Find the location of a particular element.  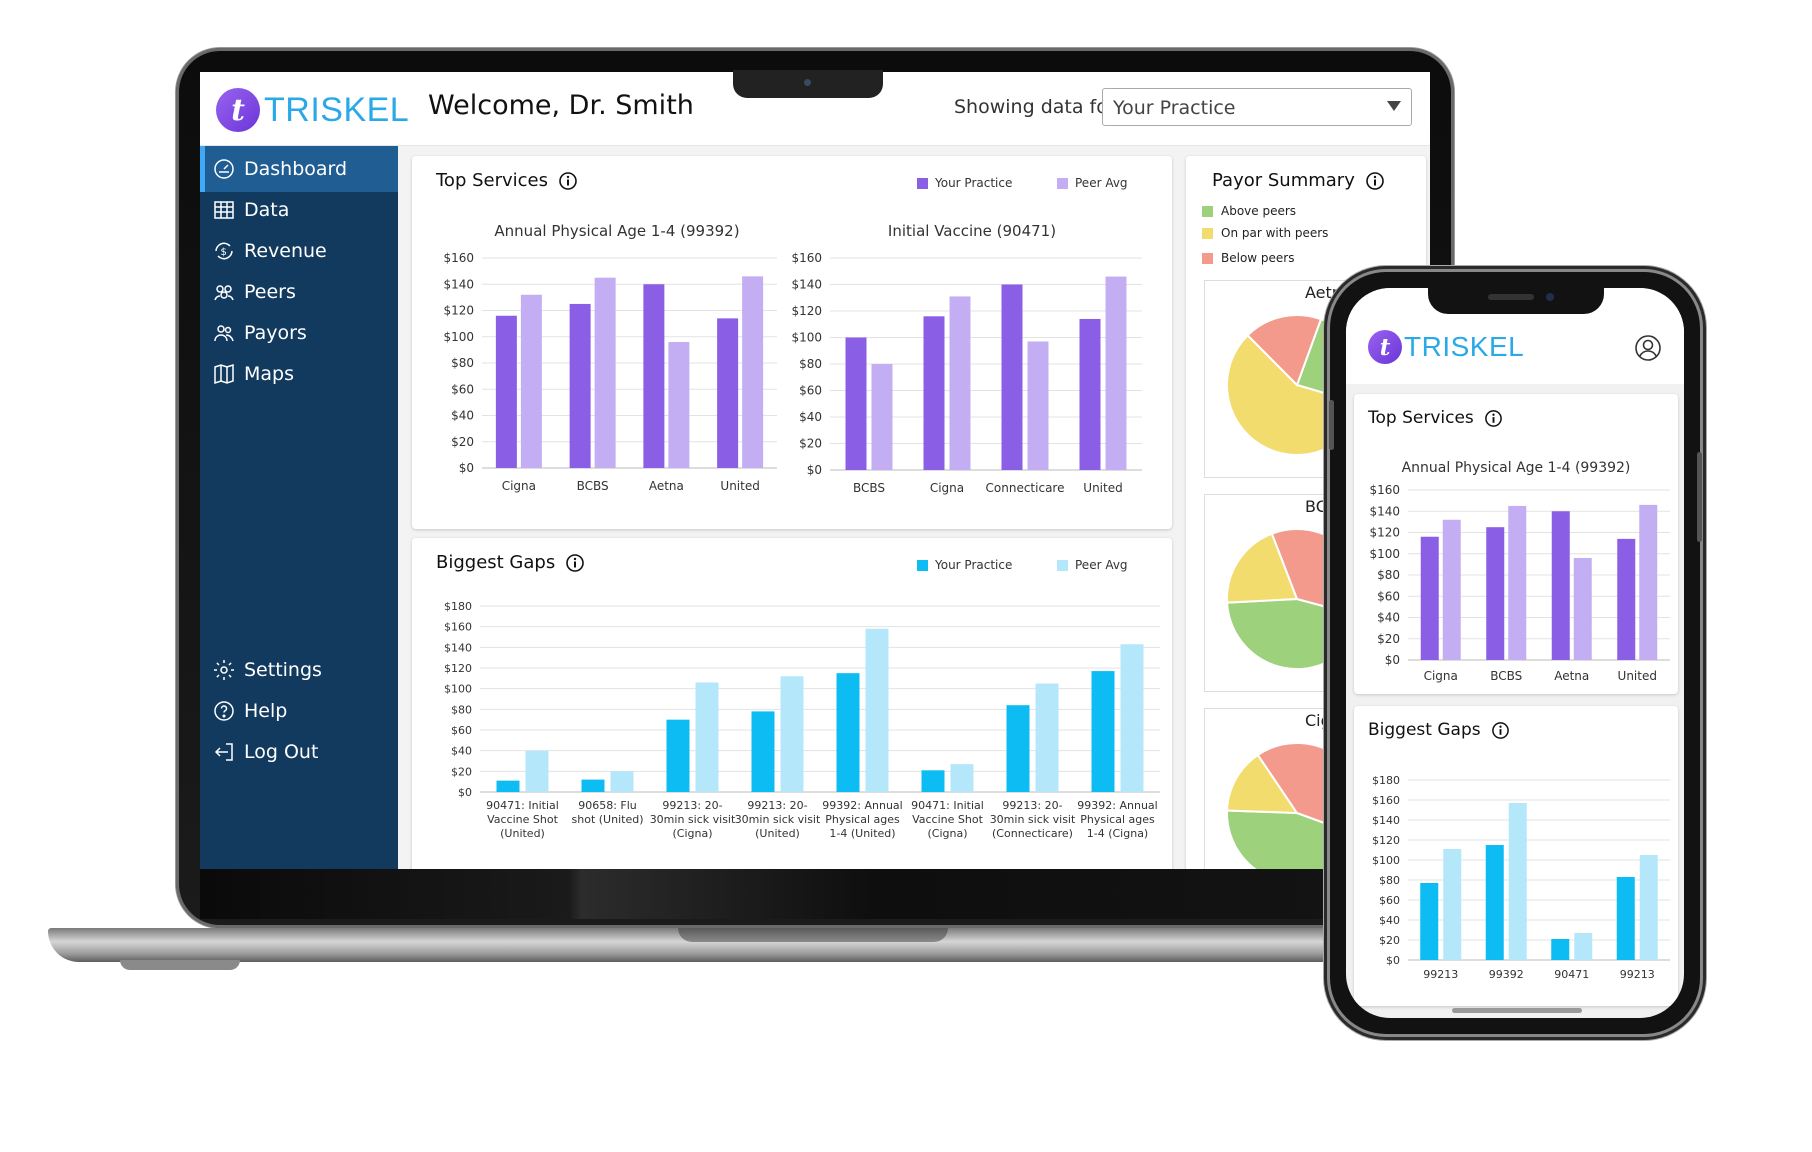

brand-logo: t TRISKEL is located at coordinates (312, 110).